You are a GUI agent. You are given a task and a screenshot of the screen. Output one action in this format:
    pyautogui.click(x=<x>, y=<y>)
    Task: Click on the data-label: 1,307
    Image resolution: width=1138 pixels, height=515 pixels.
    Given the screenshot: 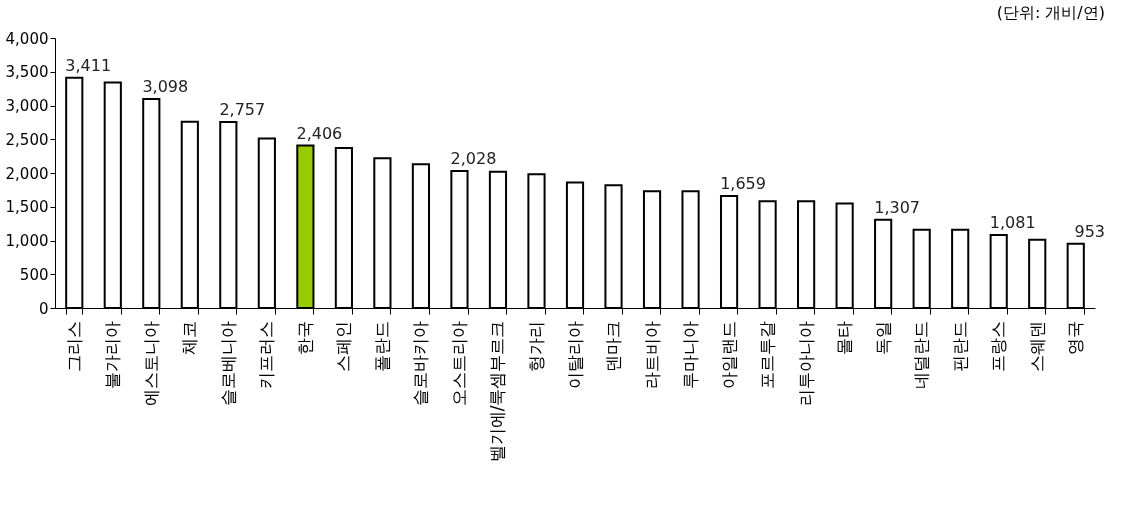 What is the action you would take?
    pyautogui.click(x=897, y=207)
    